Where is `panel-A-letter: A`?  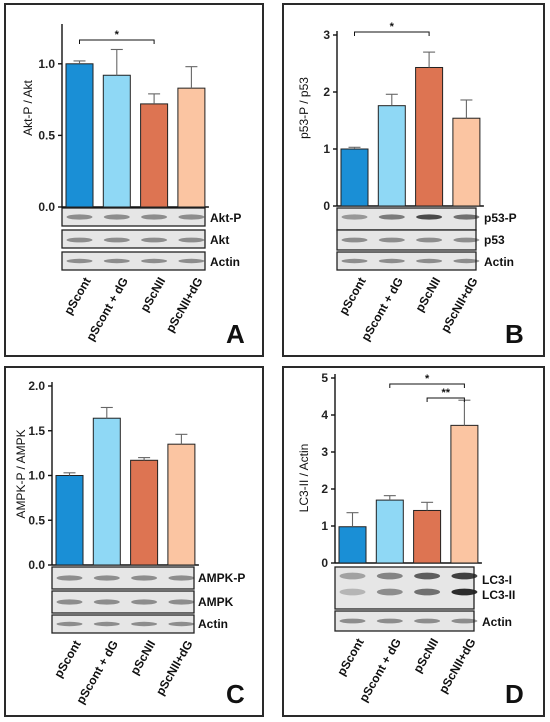 panel-A-letter: A is located at coordinates (235, 334).